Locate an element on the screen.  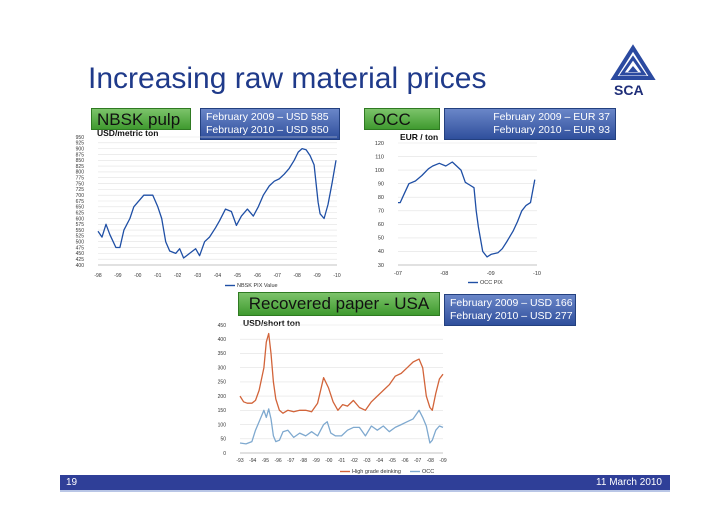
recovered-unit: USD/short ton is located at coordinates (272, 323).